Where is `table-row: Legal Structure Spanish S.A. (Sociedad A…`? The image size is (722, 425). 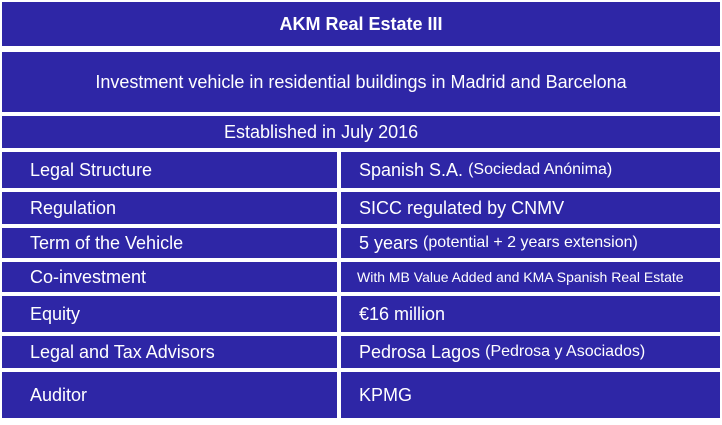 table-row: Legal Structure Spanish S.A. (Sociedad A… is located at coordinates (361, 170).